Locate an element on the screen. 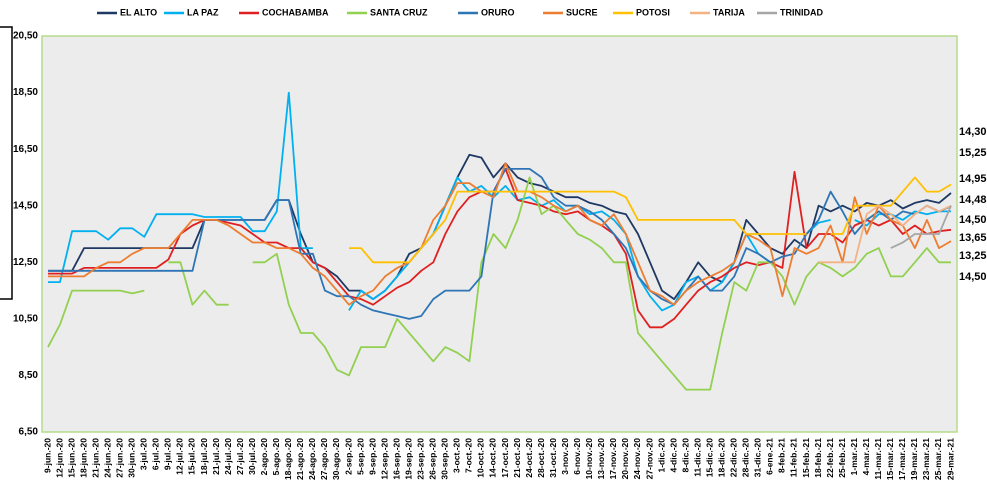 This screenshot has width=987, height=492. x-tick-label: 24-jun.-20 is located at coordinates (107, 458).